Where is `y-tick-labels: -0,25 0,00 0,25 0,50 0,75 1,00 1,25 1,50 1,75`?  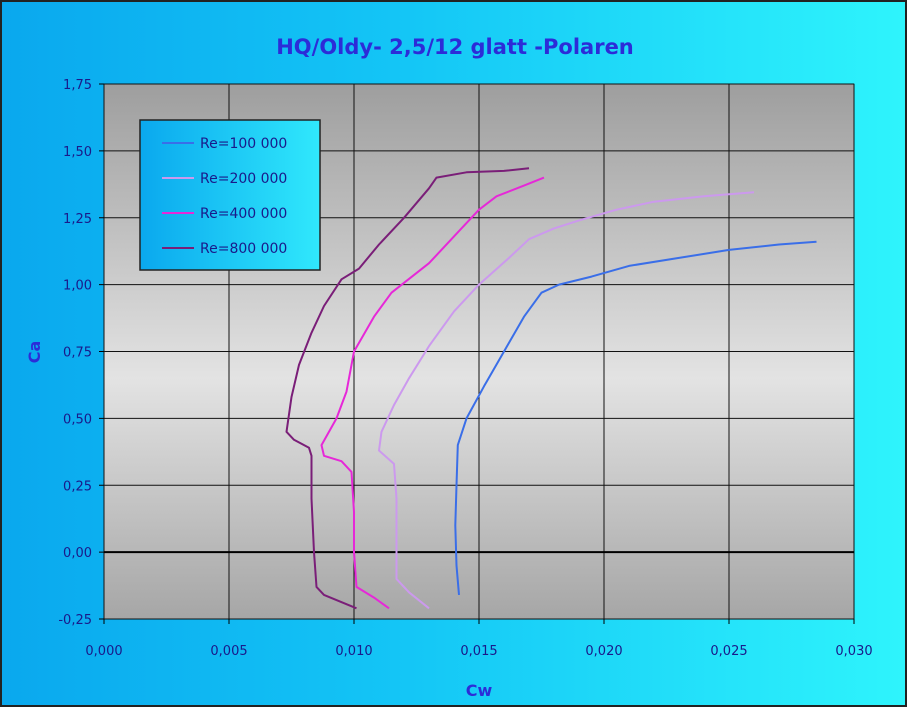
y-tick-labels: -0,25 0,00 0,25 0,50 0,75 1,00 1,25 1,50 1,75 is located at coordinates (81, 353).